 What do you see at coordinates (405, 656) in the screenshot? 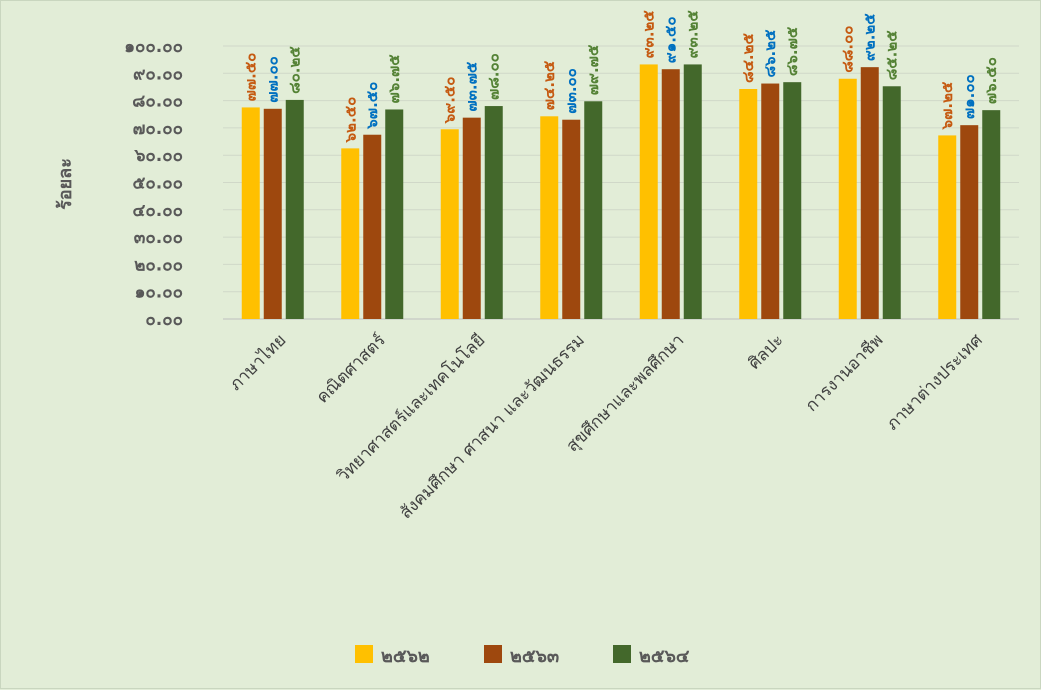
I see `legend-label: ๒๕๖๒` at bounding box center [405, 656].